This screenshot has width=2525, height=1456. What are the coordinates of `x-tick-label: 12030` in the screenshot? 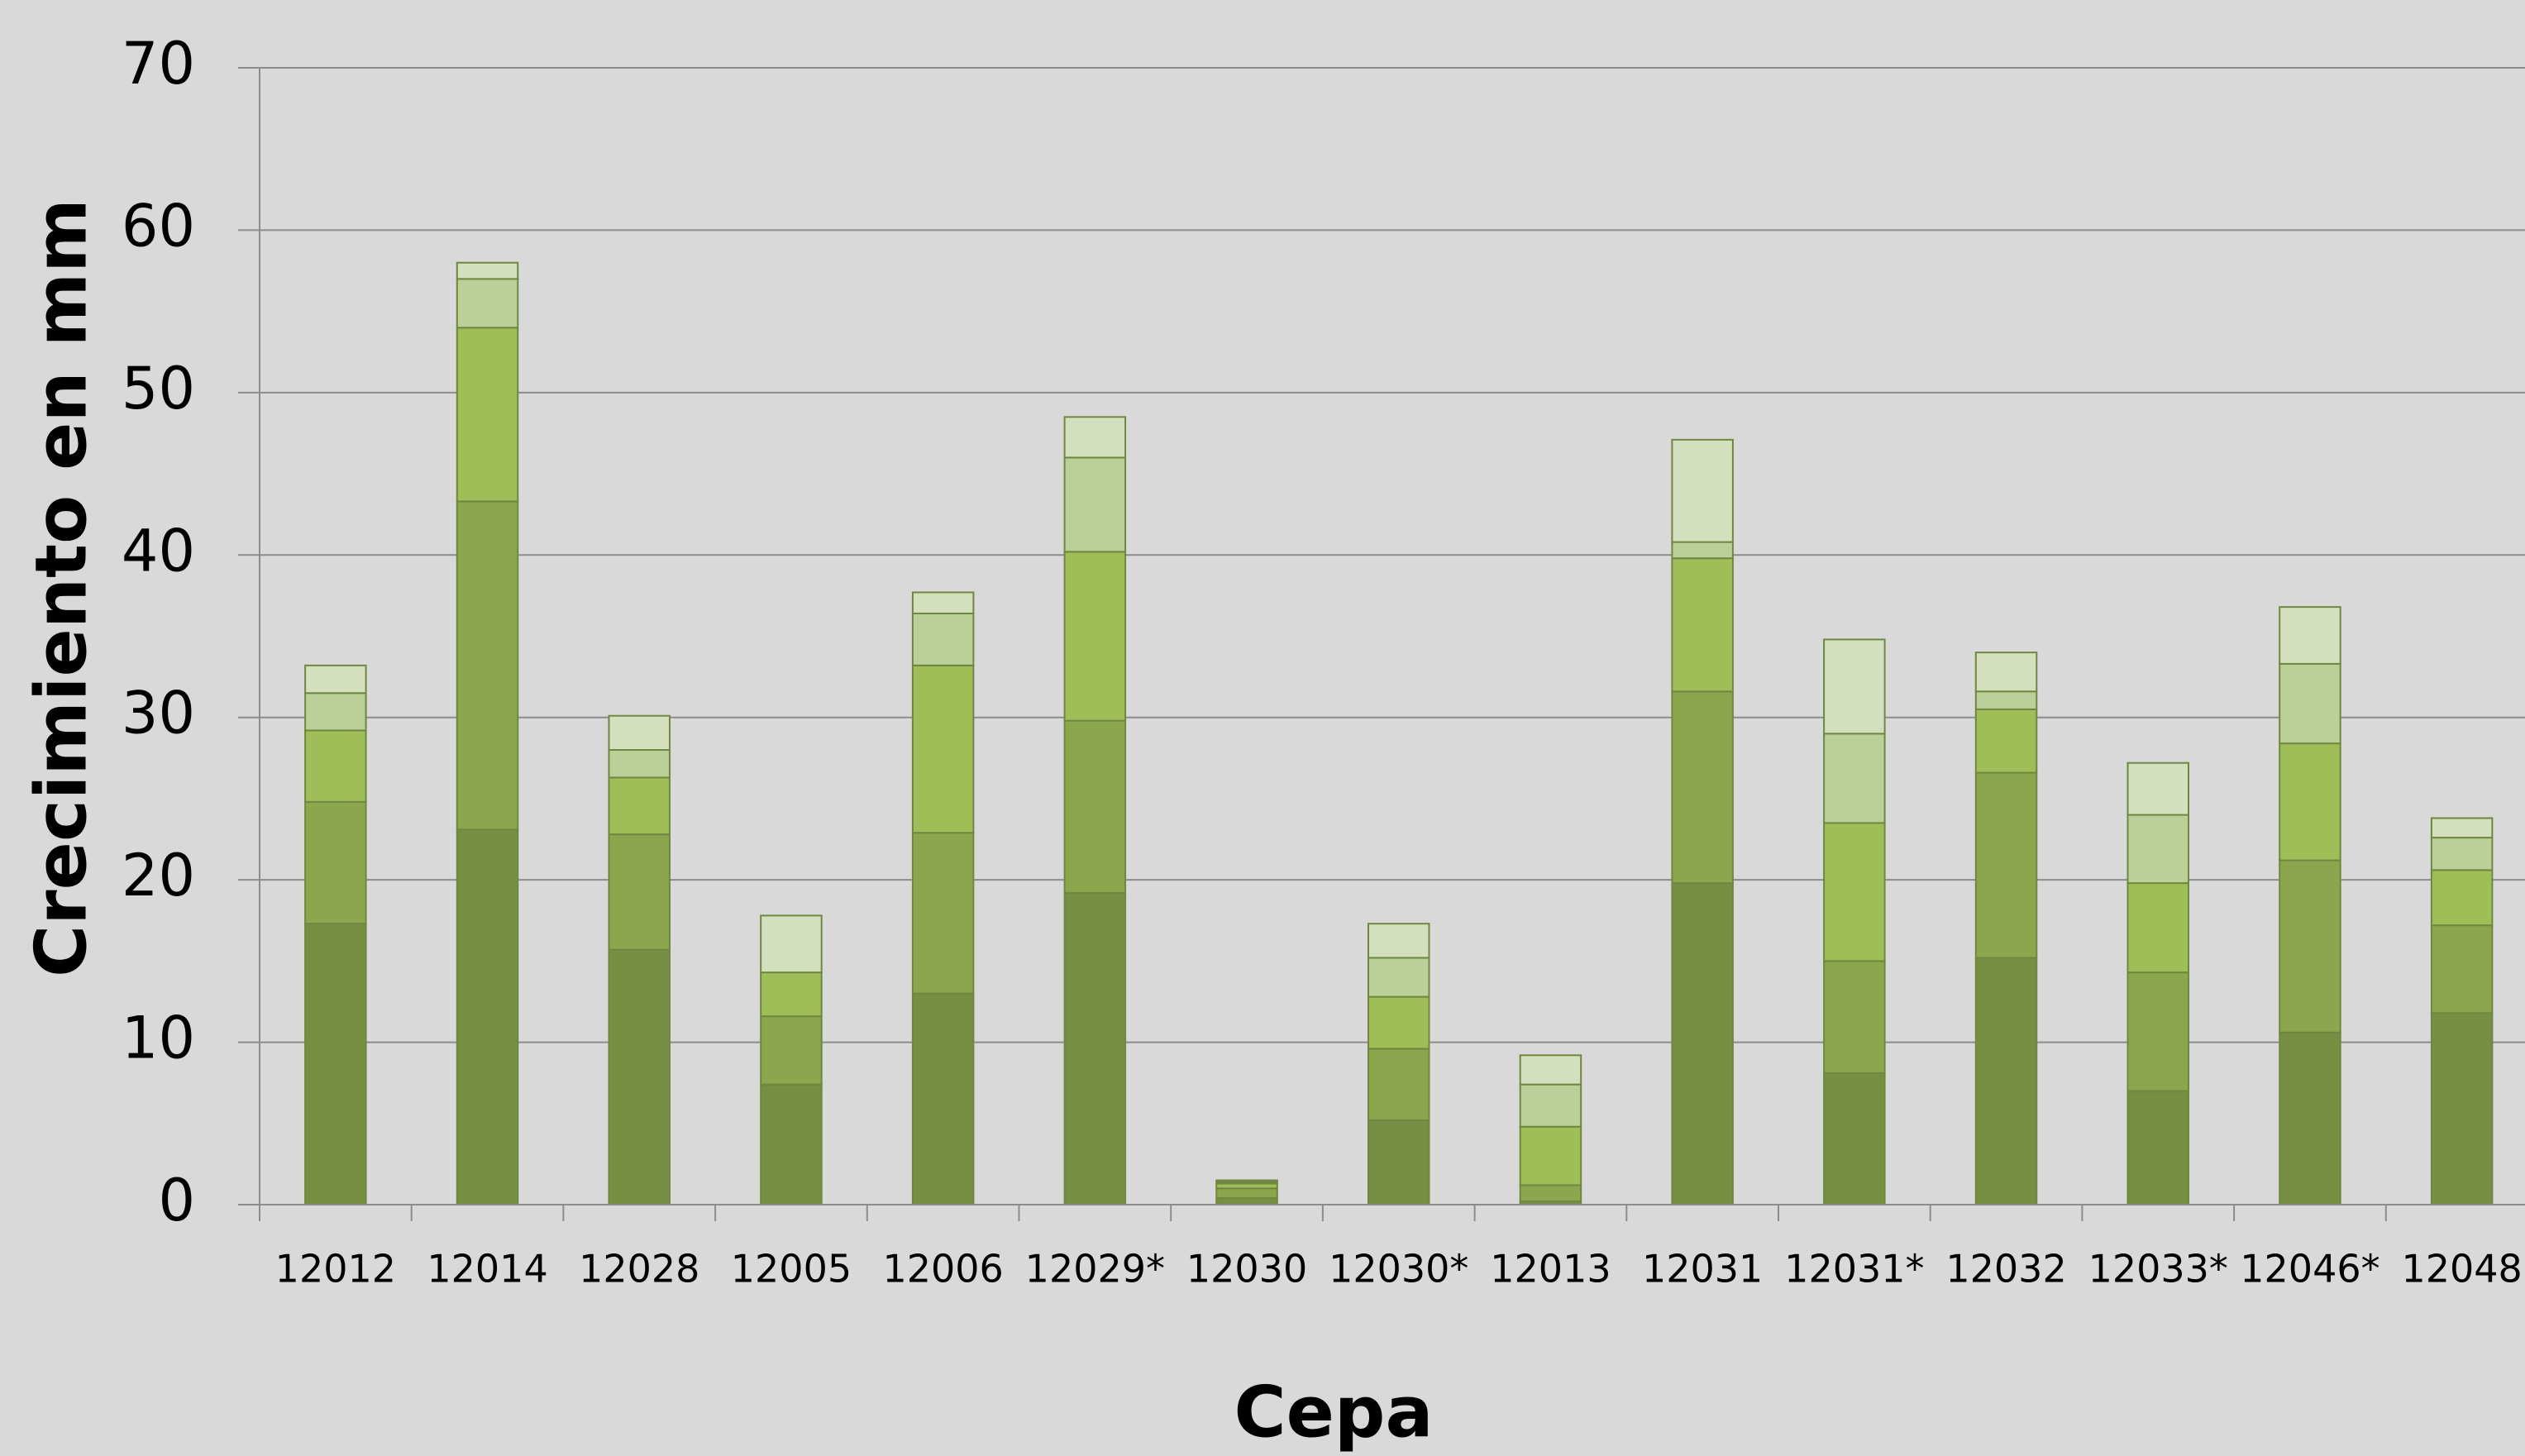 It's located at (1246, 1269).